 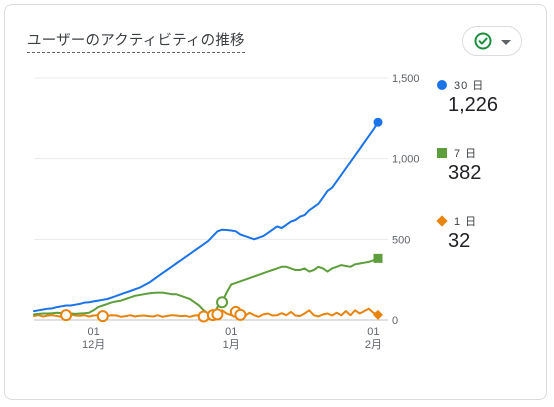 I want to click on y-tick-label: 1,000, so click(x=406, y=160).